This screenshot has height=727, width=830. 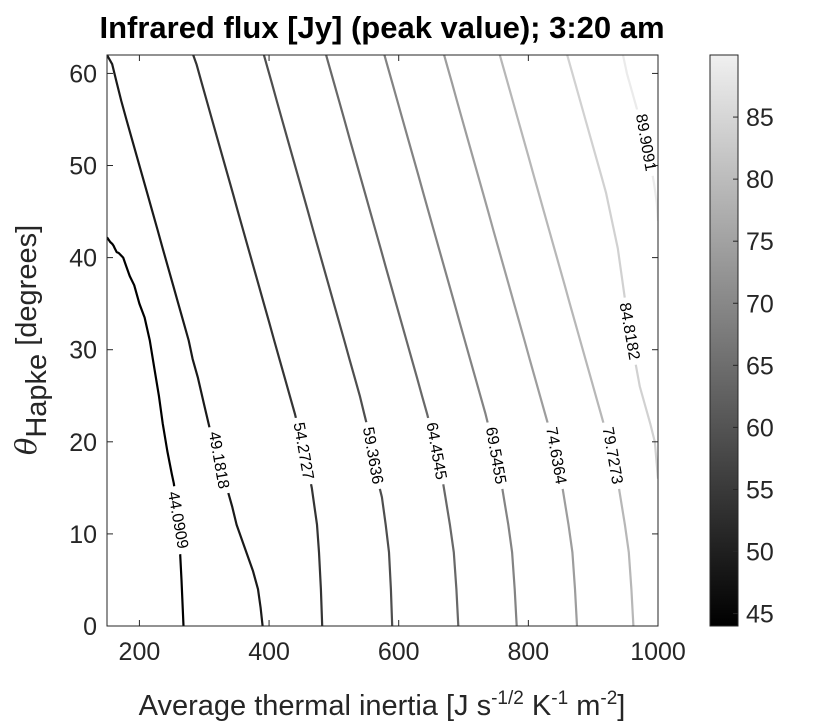 I want to click on colorbar-tick-label: 50, so click(x=760, y=553).